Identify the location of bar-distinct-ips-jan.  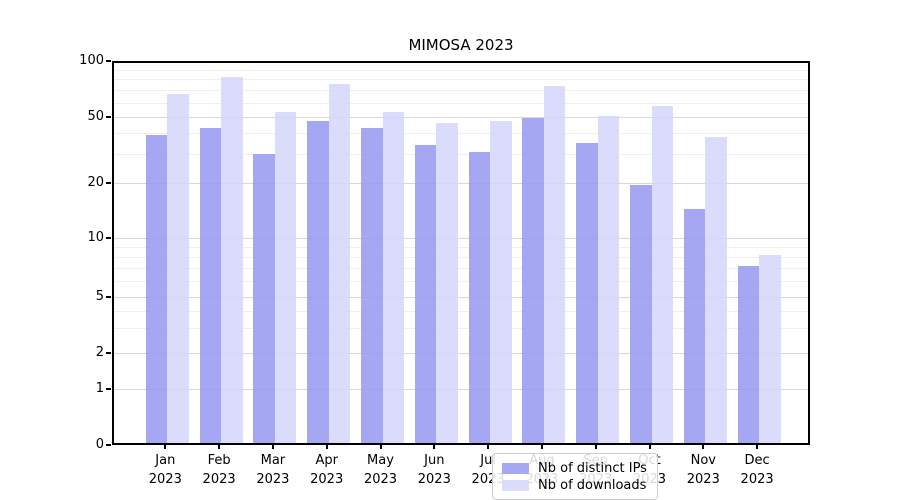
(156, 289).